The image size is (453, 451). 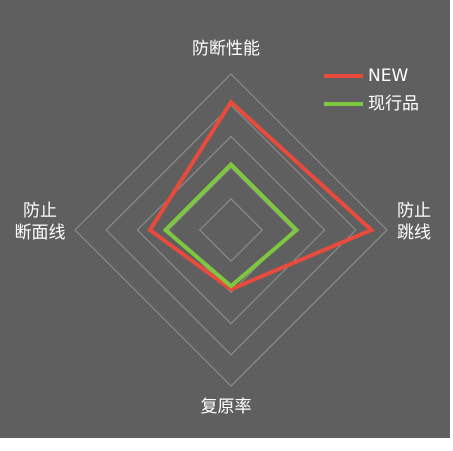 I want to click on legend-label-current: 现行品, so click(x=393, y=104).